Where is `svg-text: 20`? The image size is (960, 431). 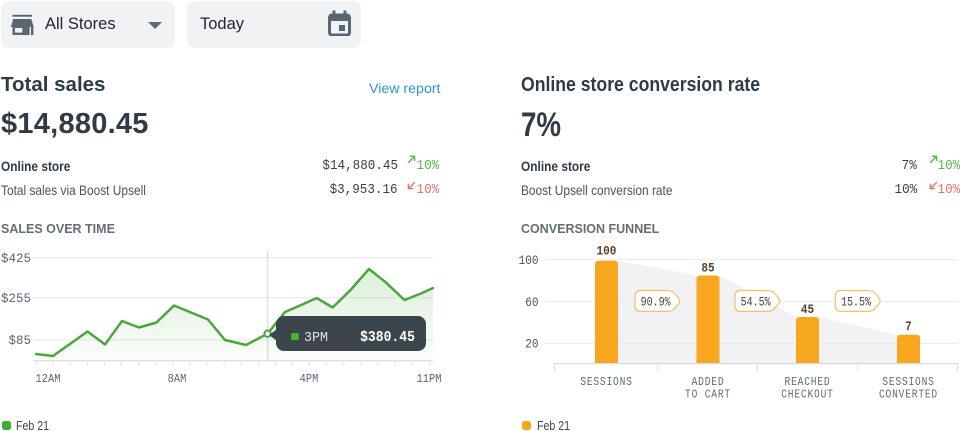 svg-text: 20 is located at coordinates (531, 344).